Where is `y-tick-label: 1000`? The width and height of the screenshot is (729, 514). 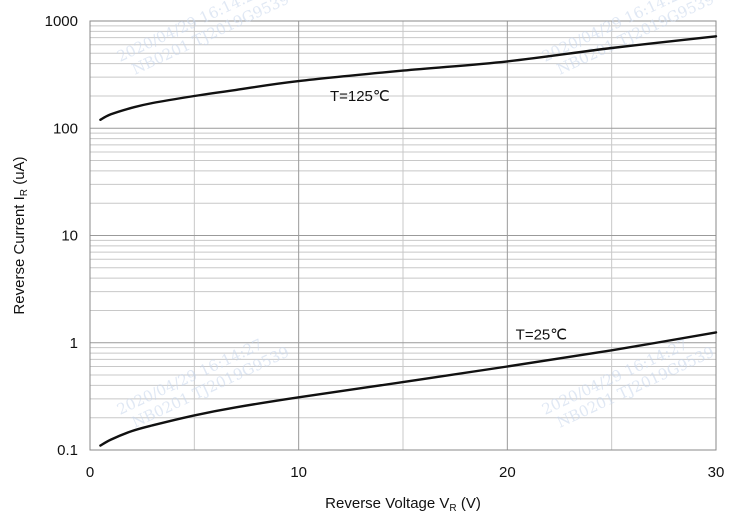
y-tick-label: 1000 is located at coordinates (61, 21).